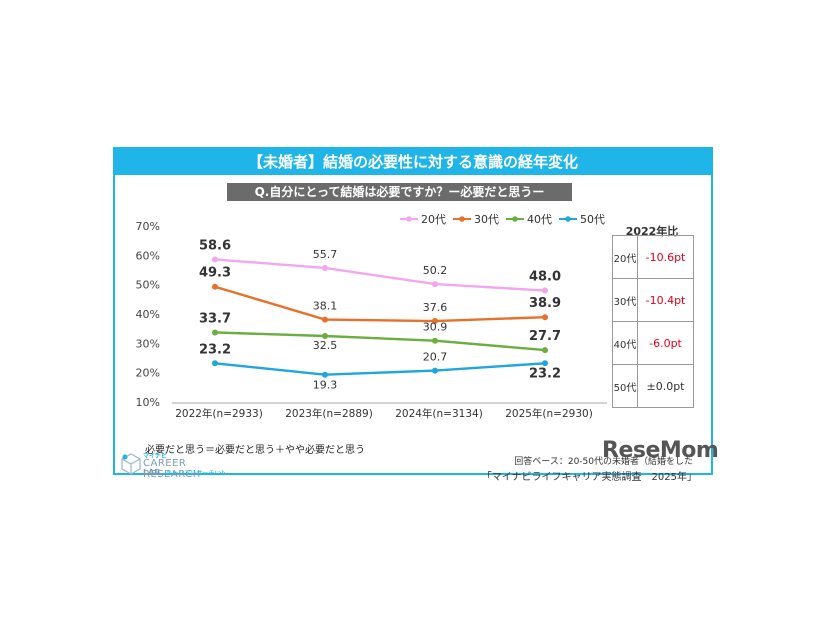 The width and height of the screenshot is (826, 620). Describe the element at coordinates (539, 219) in the screenshot. I see `legend-label: 40代` at that location.